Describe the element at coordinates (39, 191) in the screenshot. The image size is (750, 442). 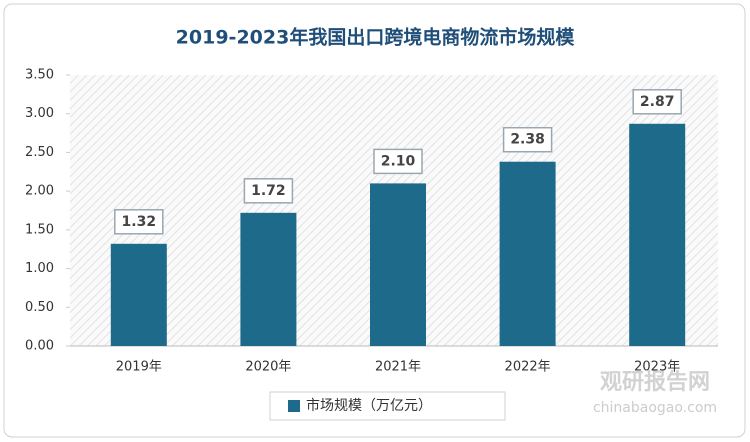
I see `y-tick-label: 2.00` at that location.